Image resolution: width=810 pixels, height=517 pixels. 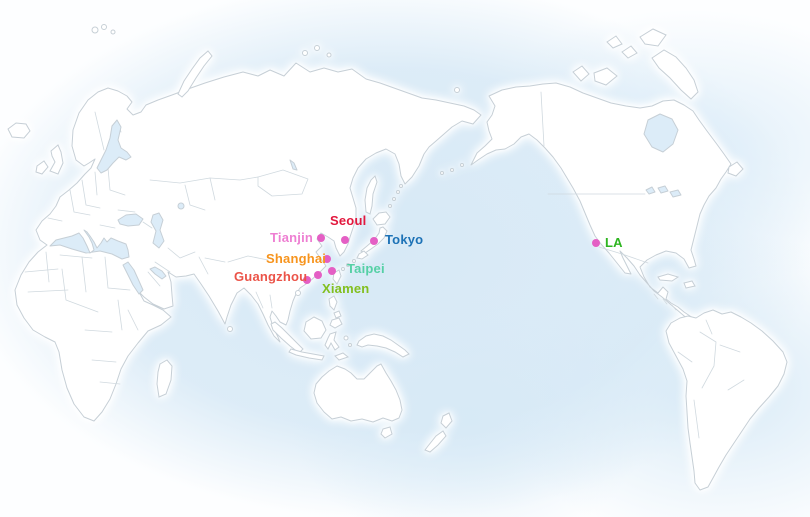 I want to click on sea-red, so click(x=133, y=278).